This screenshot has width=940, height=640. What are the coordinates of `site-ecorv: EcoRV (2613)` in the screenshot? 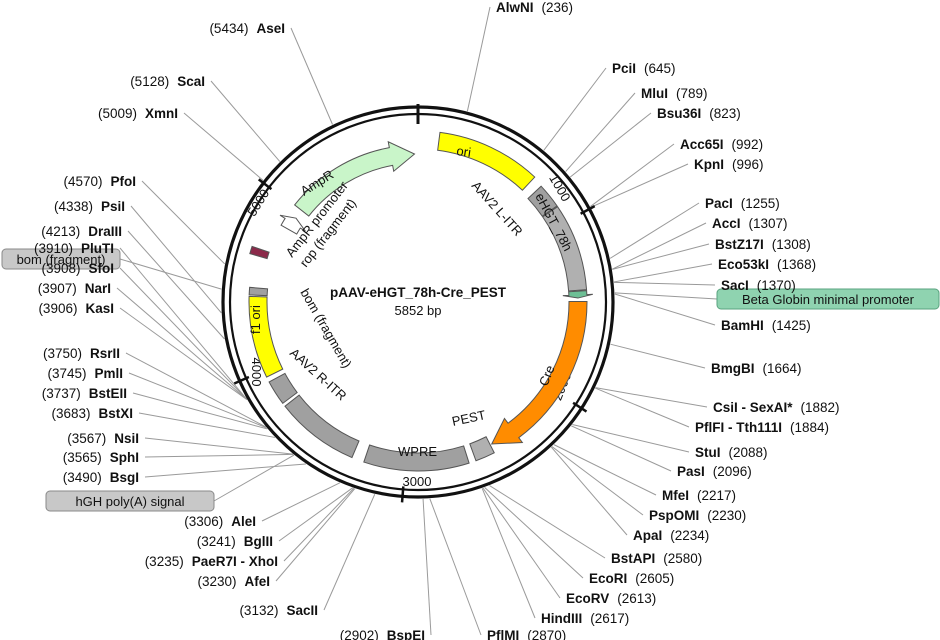 It's located at (611, 598).